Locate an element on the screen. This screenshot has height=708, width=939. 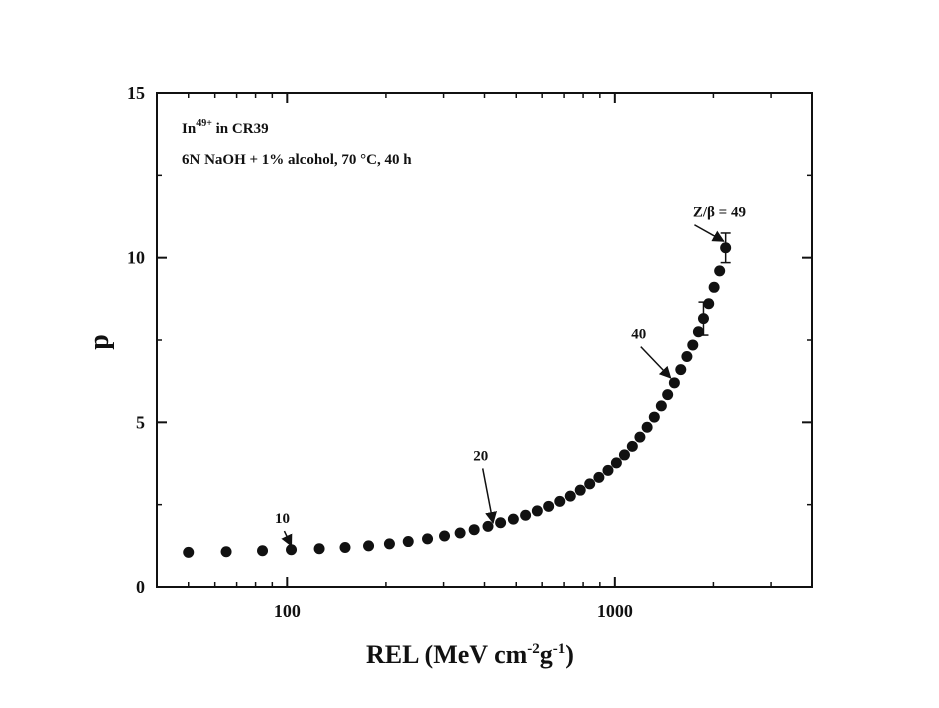
y-tick-label: 10 is located at coordinates (136, 258).